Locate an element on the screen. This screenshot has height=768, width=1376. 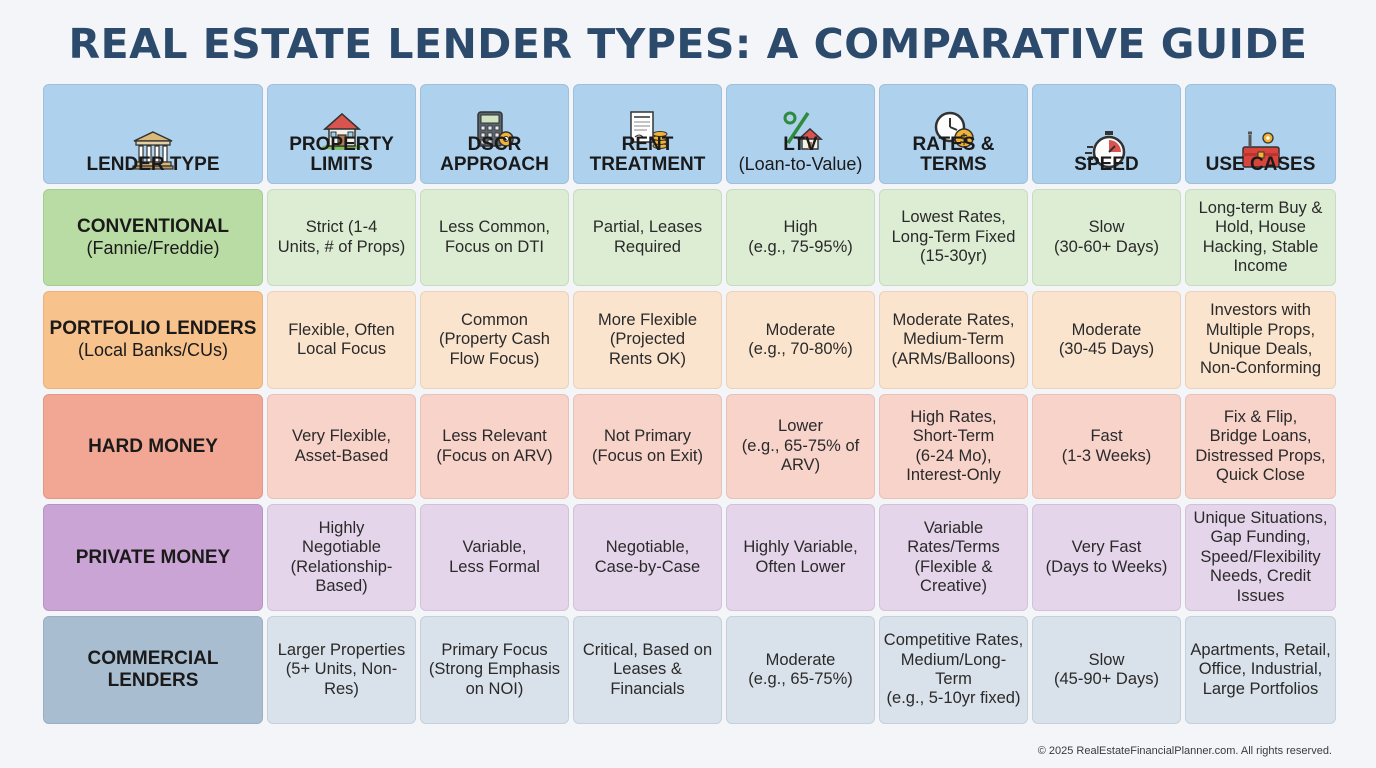
table-cell: Common (Property Cash Flow Focus) is located at coordinates (494, 340).